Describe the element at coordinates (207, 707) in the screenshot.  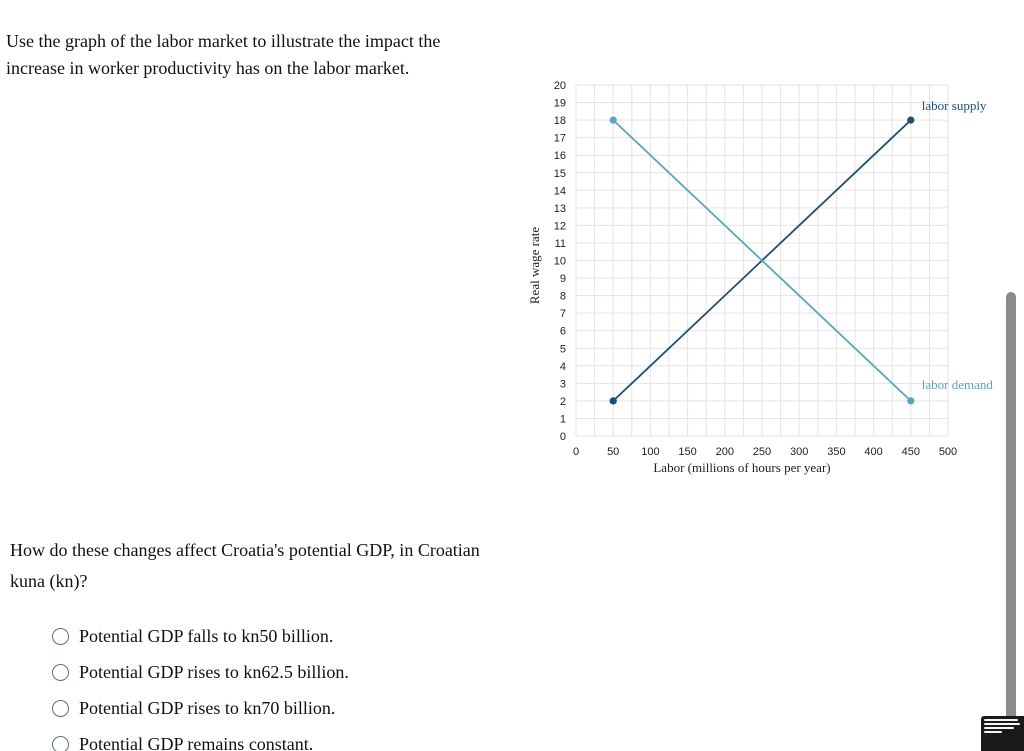
I see `answer-option-label: Potential GDP rises to kn70 billion.` at that location.